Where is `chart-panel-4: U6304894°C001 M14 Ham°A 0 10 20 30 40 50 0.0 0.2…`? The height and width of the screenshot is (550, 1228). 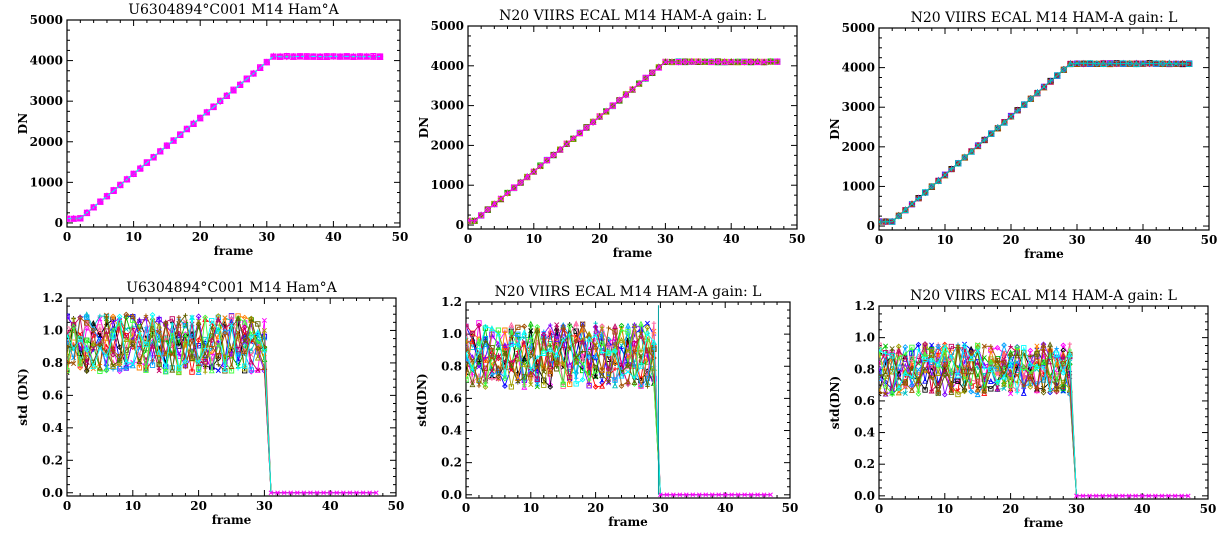
chart-panel-4: U6304894°C001 M14 Ham°A 0 10 20 30 40 50 0.0 0.2… is located at coordinates (210, 403).